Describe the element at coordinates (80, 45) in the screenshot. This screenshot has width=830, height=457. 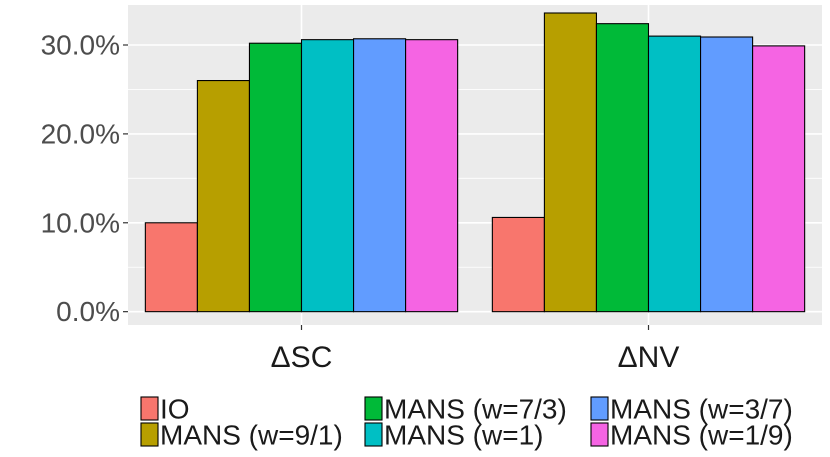
I see `y-tick-label: 30.0%` at that location.